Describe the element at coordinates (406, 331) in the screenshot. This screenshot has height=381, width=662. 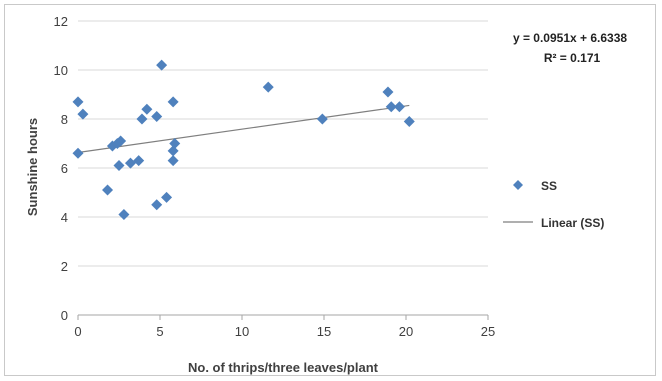
I see `x-tick-label: 20` at that location.